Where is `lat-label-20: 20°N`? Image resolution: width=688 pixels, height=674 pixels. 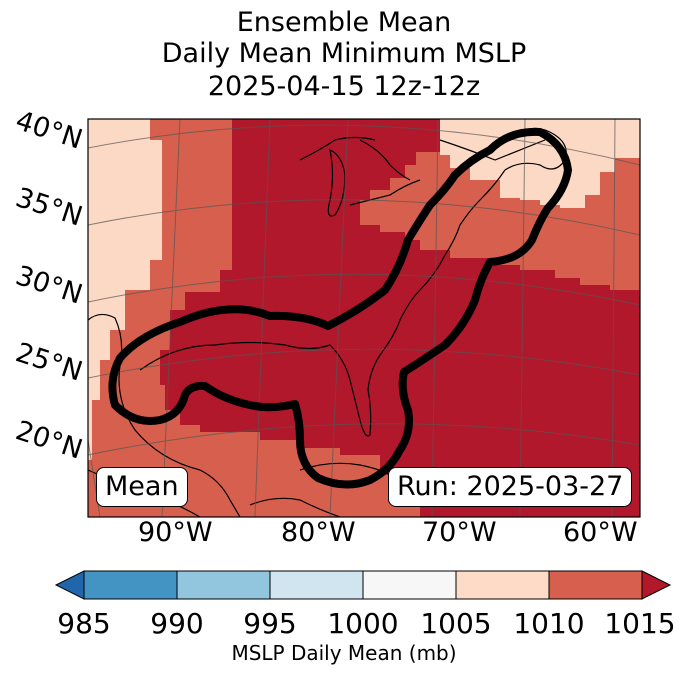
lat-label-20: 20°N is located at coordinates (49, 440).